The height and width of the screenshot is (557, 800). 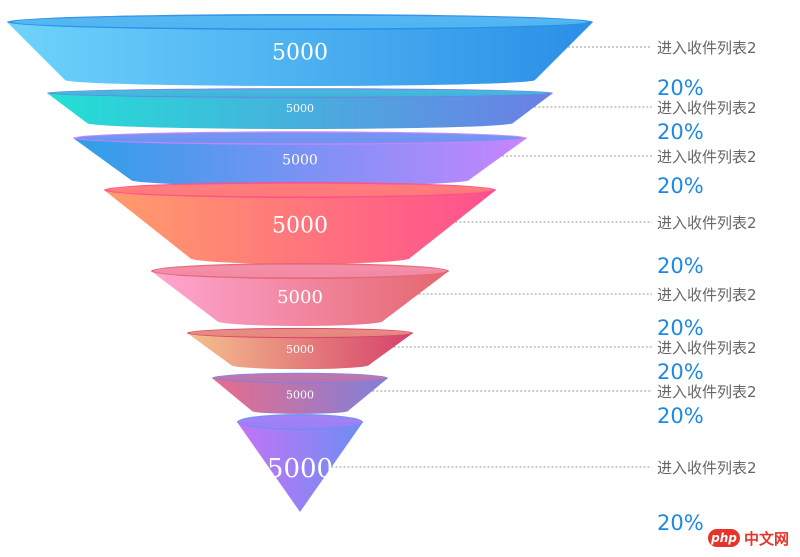 What do you see at coordinates (767, 538) in the screenshot?
I see `watermark-text: 中文网` at bounding box center [767, 538].